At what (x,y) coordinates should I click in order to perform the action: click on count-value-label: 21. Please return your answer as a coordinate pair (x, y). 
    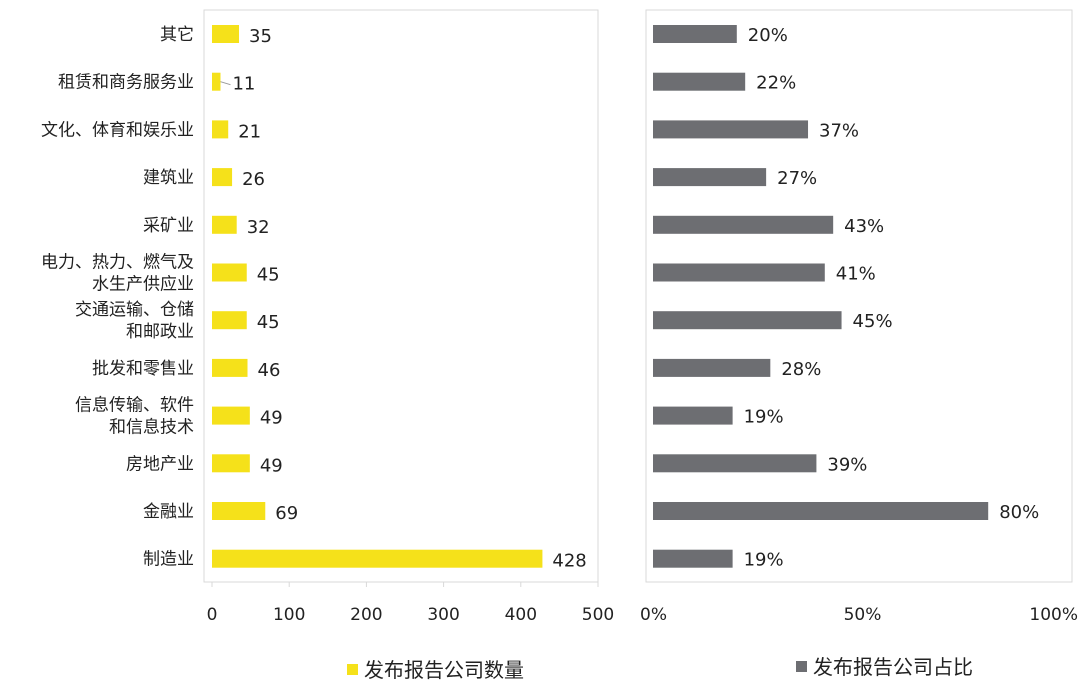
    Looking at the image, I should click on (249, 131).